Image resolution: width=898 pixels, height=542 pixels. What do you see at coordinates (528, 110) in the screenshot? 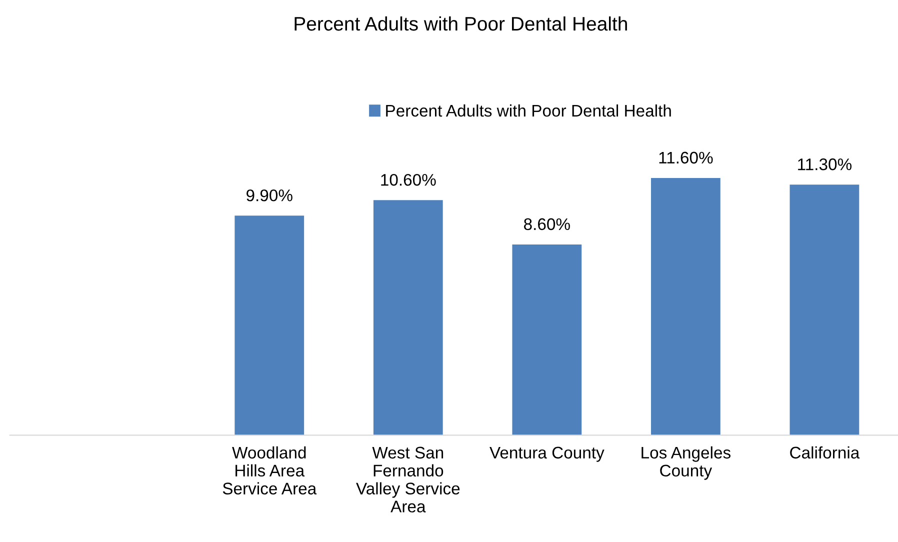
I see `legend-label: Percent Adults with Poor Dental Health` at bounding box center [528, 110].